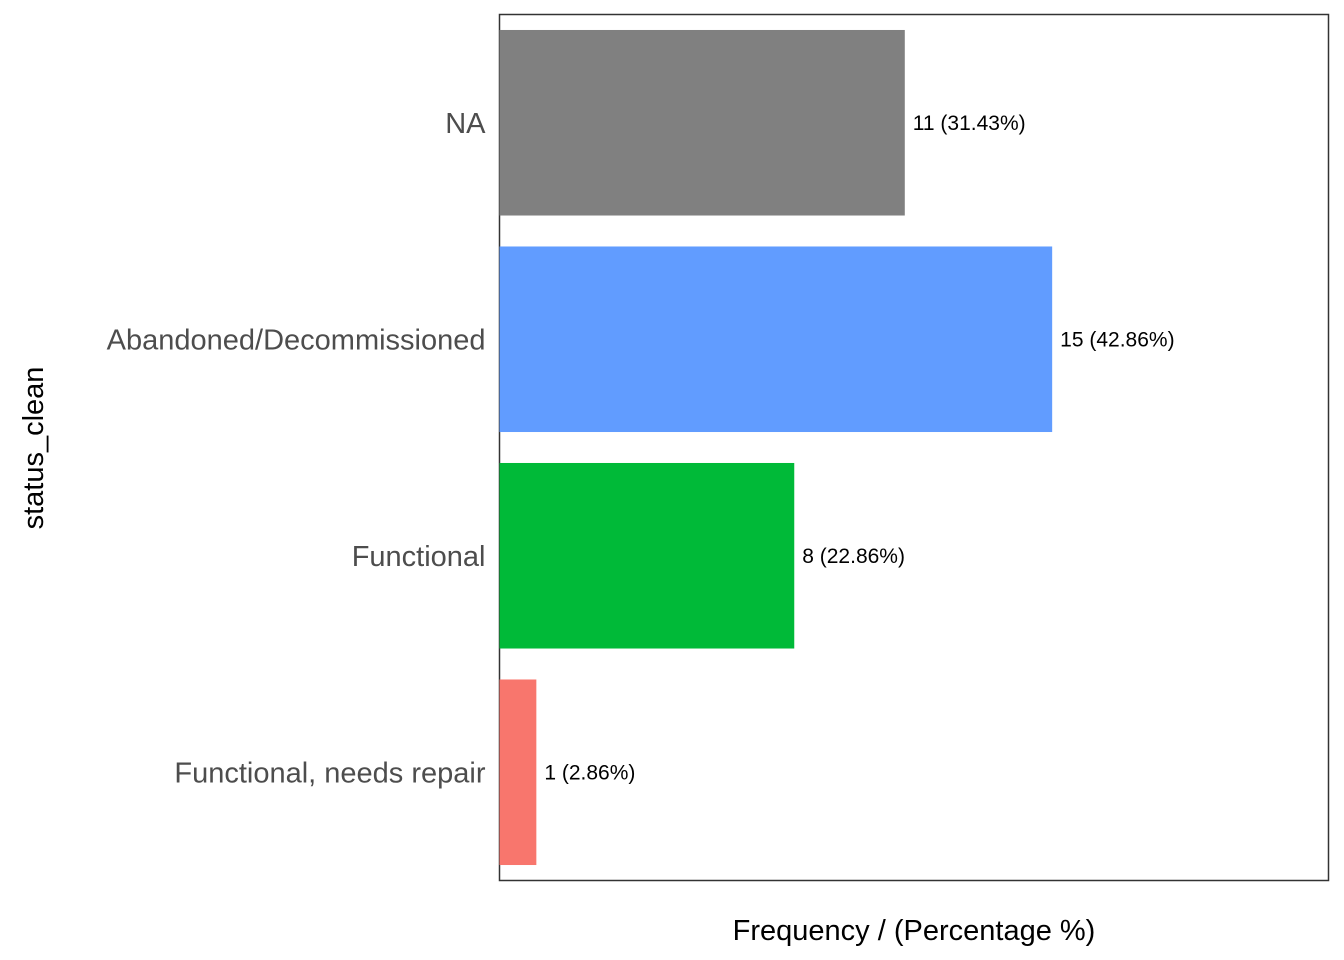 The width and height of the screenshot is (1344, 960). What do you see at coordinates (329, 773) in the screenshot?
I see `category-tick-label: Functional, needs repair` at bounding box center [329, 773].